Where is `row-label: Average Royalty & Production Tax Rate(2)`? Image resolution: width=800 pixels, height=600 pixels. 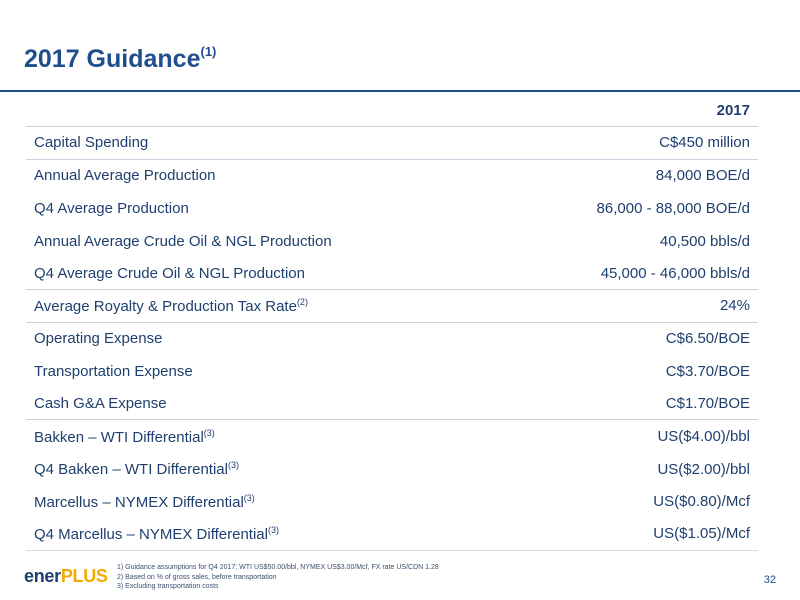 row-label: Average Royalty & Production Tax Rate(2) is located at coordinates (171, 306).